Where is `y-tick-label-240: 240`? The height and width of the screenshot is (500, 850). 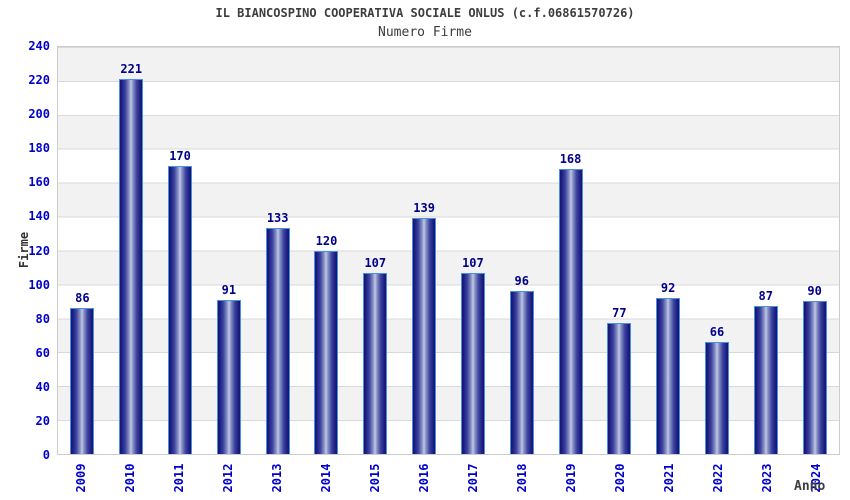
y-tick-label-240: 240 is located at coordinates (39, 46).